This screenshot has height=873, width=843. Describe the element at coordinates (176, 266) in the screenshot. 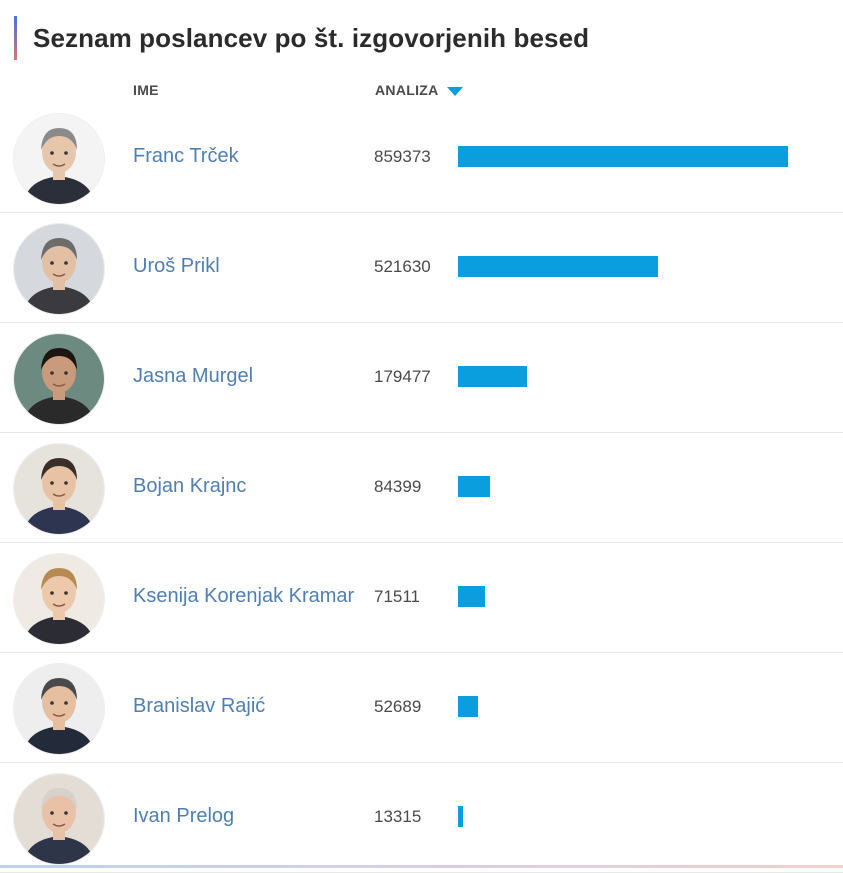

I see `member-name-link: Uroš Prikl` at that location.